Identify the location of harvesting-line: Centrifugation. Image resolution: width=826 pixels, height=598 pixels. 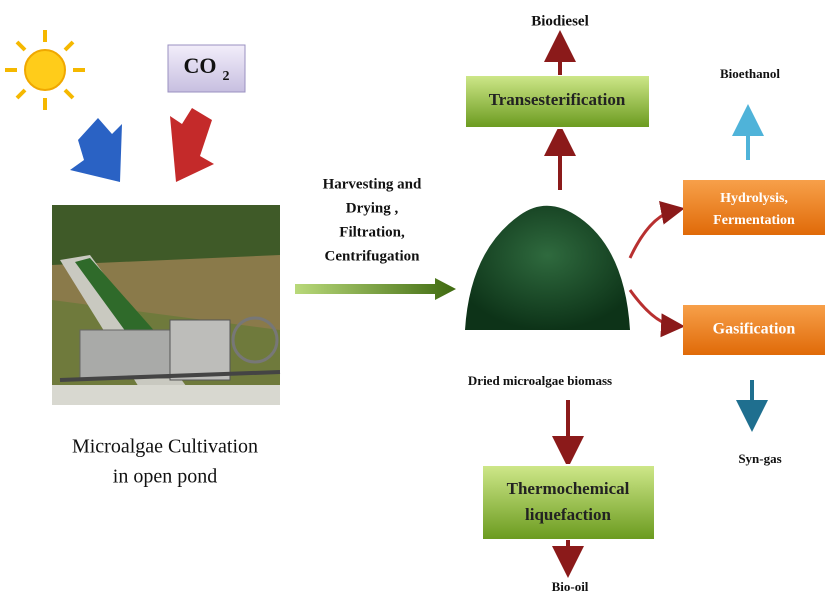
(373, 256).